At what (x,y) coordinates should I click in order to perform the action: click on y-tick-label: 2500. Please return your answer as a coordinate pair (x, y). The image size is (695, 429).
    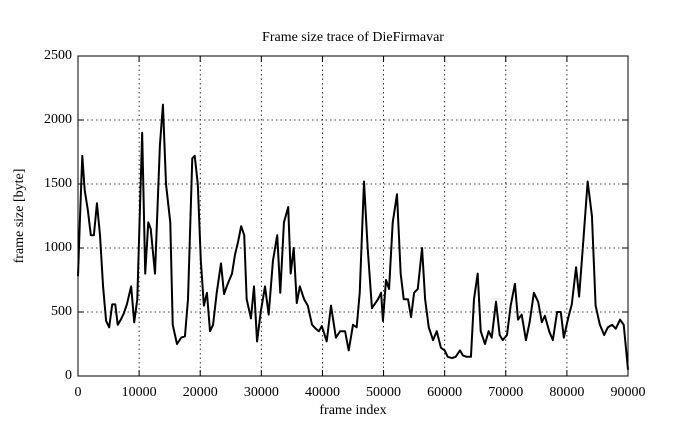
    Looking at the image, I should click on (58, 55).